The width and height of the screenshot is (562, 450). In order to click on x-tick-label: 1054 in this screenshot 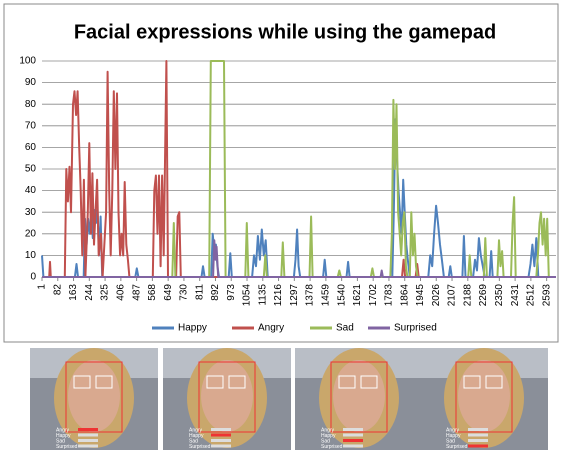, I will do `click(247, 295)`.